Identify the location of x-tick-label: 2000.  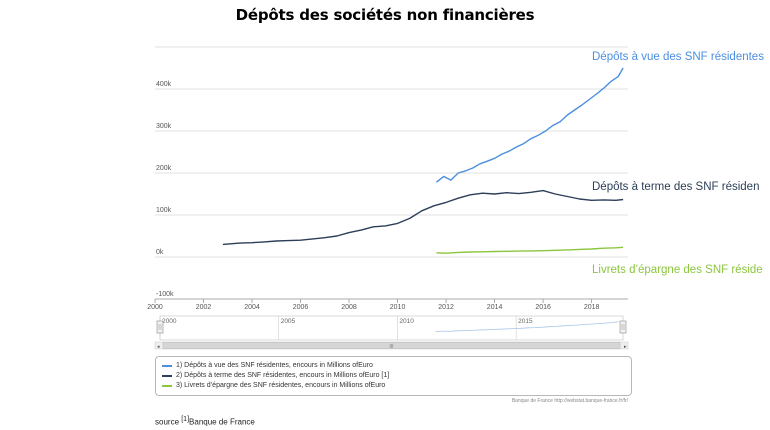
(155, 307).